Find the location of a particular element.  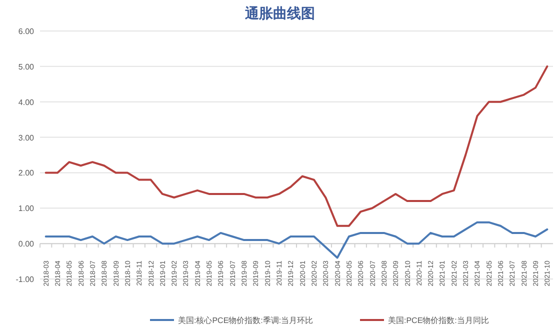

y-tick-label: 6.00 is located at coordinates (26, 31).